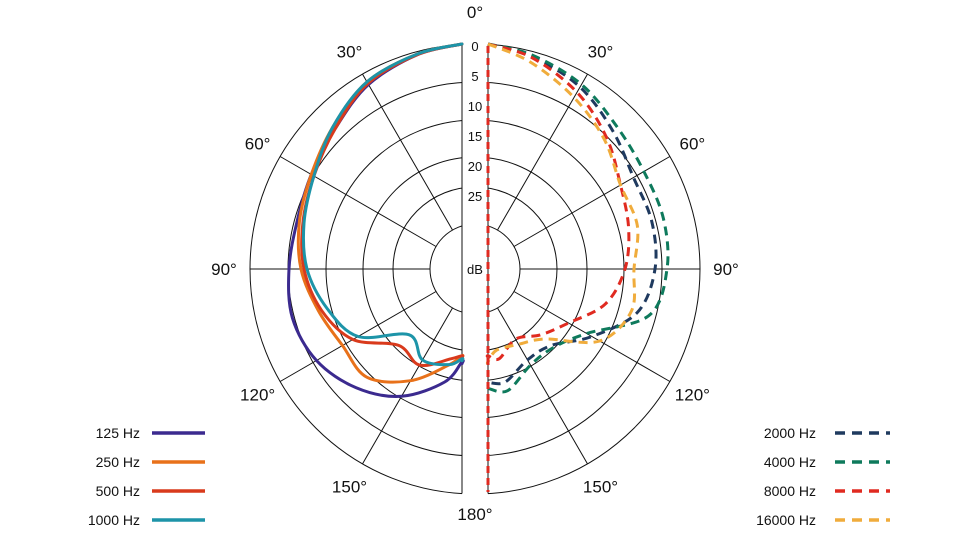 This screenshot has width=960, height=540. What do you see at coordinates (118, 491) in the screenshot?
I see `legend-label: 500 Hz` at bounding box center [118, 491].